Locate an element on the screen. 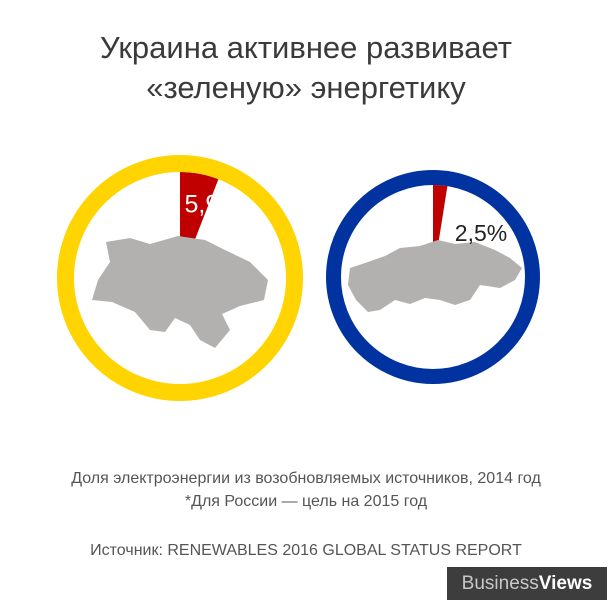  value-label: 2,5% is located at coordinates (481, 233).